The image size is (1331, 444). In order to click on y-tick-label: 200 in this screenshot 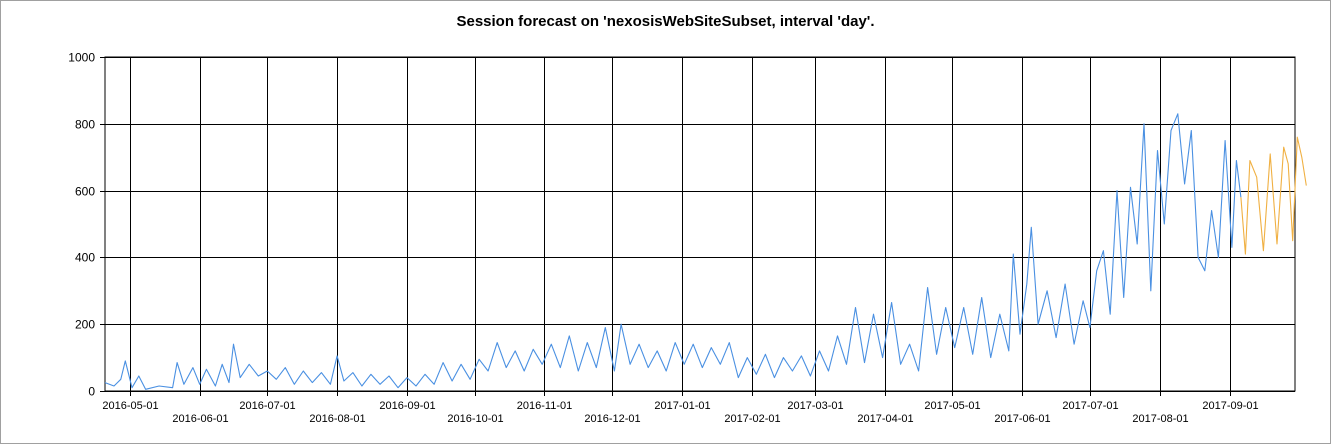, I will do `click(85, 325)`.